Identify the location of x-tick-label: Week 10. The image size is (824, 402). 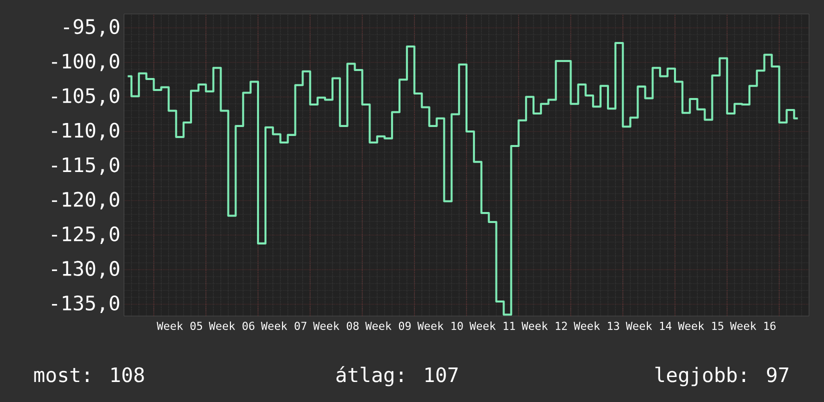
(440, 326).